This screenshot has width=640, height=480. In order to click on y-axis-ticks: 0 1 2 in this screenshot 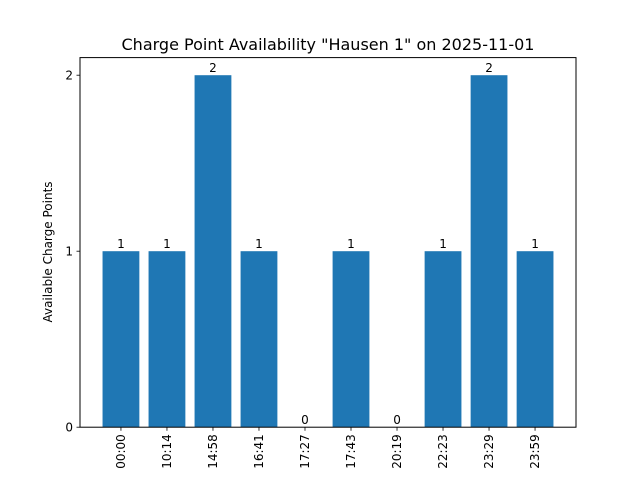, I will do `click(72, 252)`.